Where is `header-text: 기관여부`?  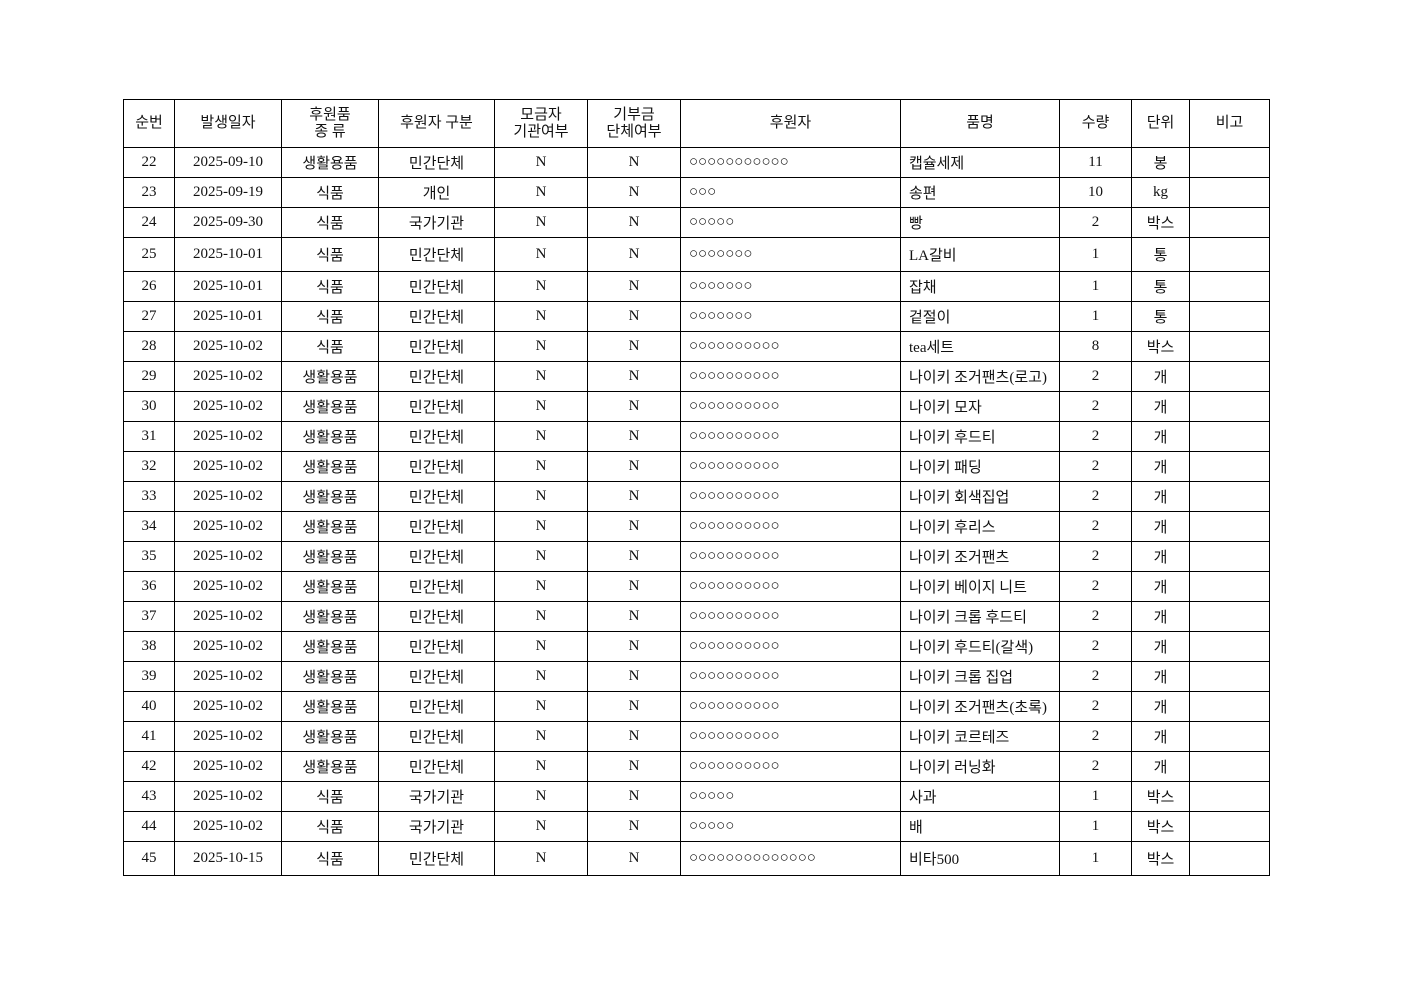
header-text: 기관여부 is located at coordinates (541, 131).